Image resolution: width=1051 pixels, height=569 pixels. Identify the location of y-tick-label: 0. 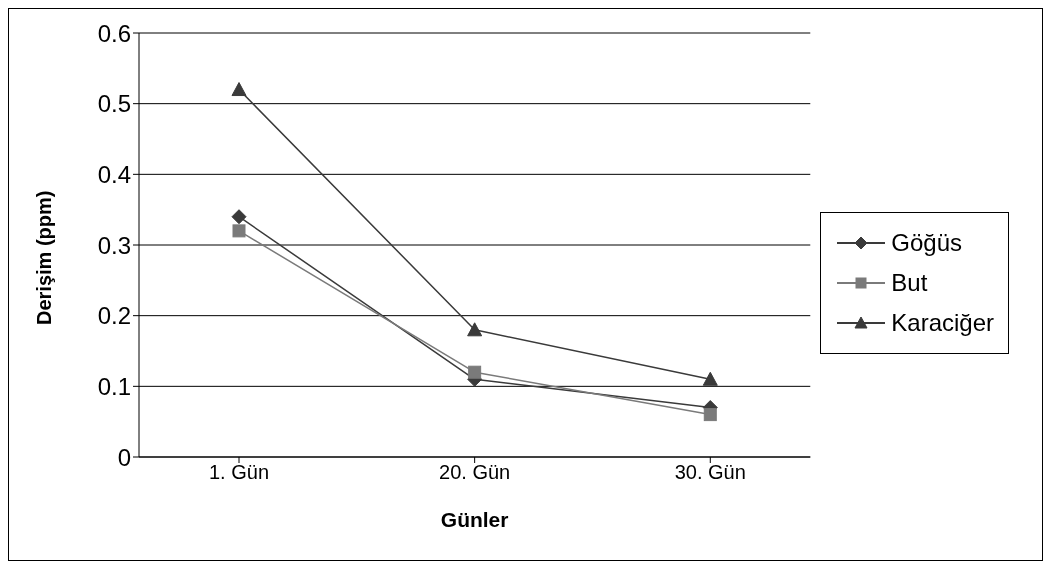
(124, 457).